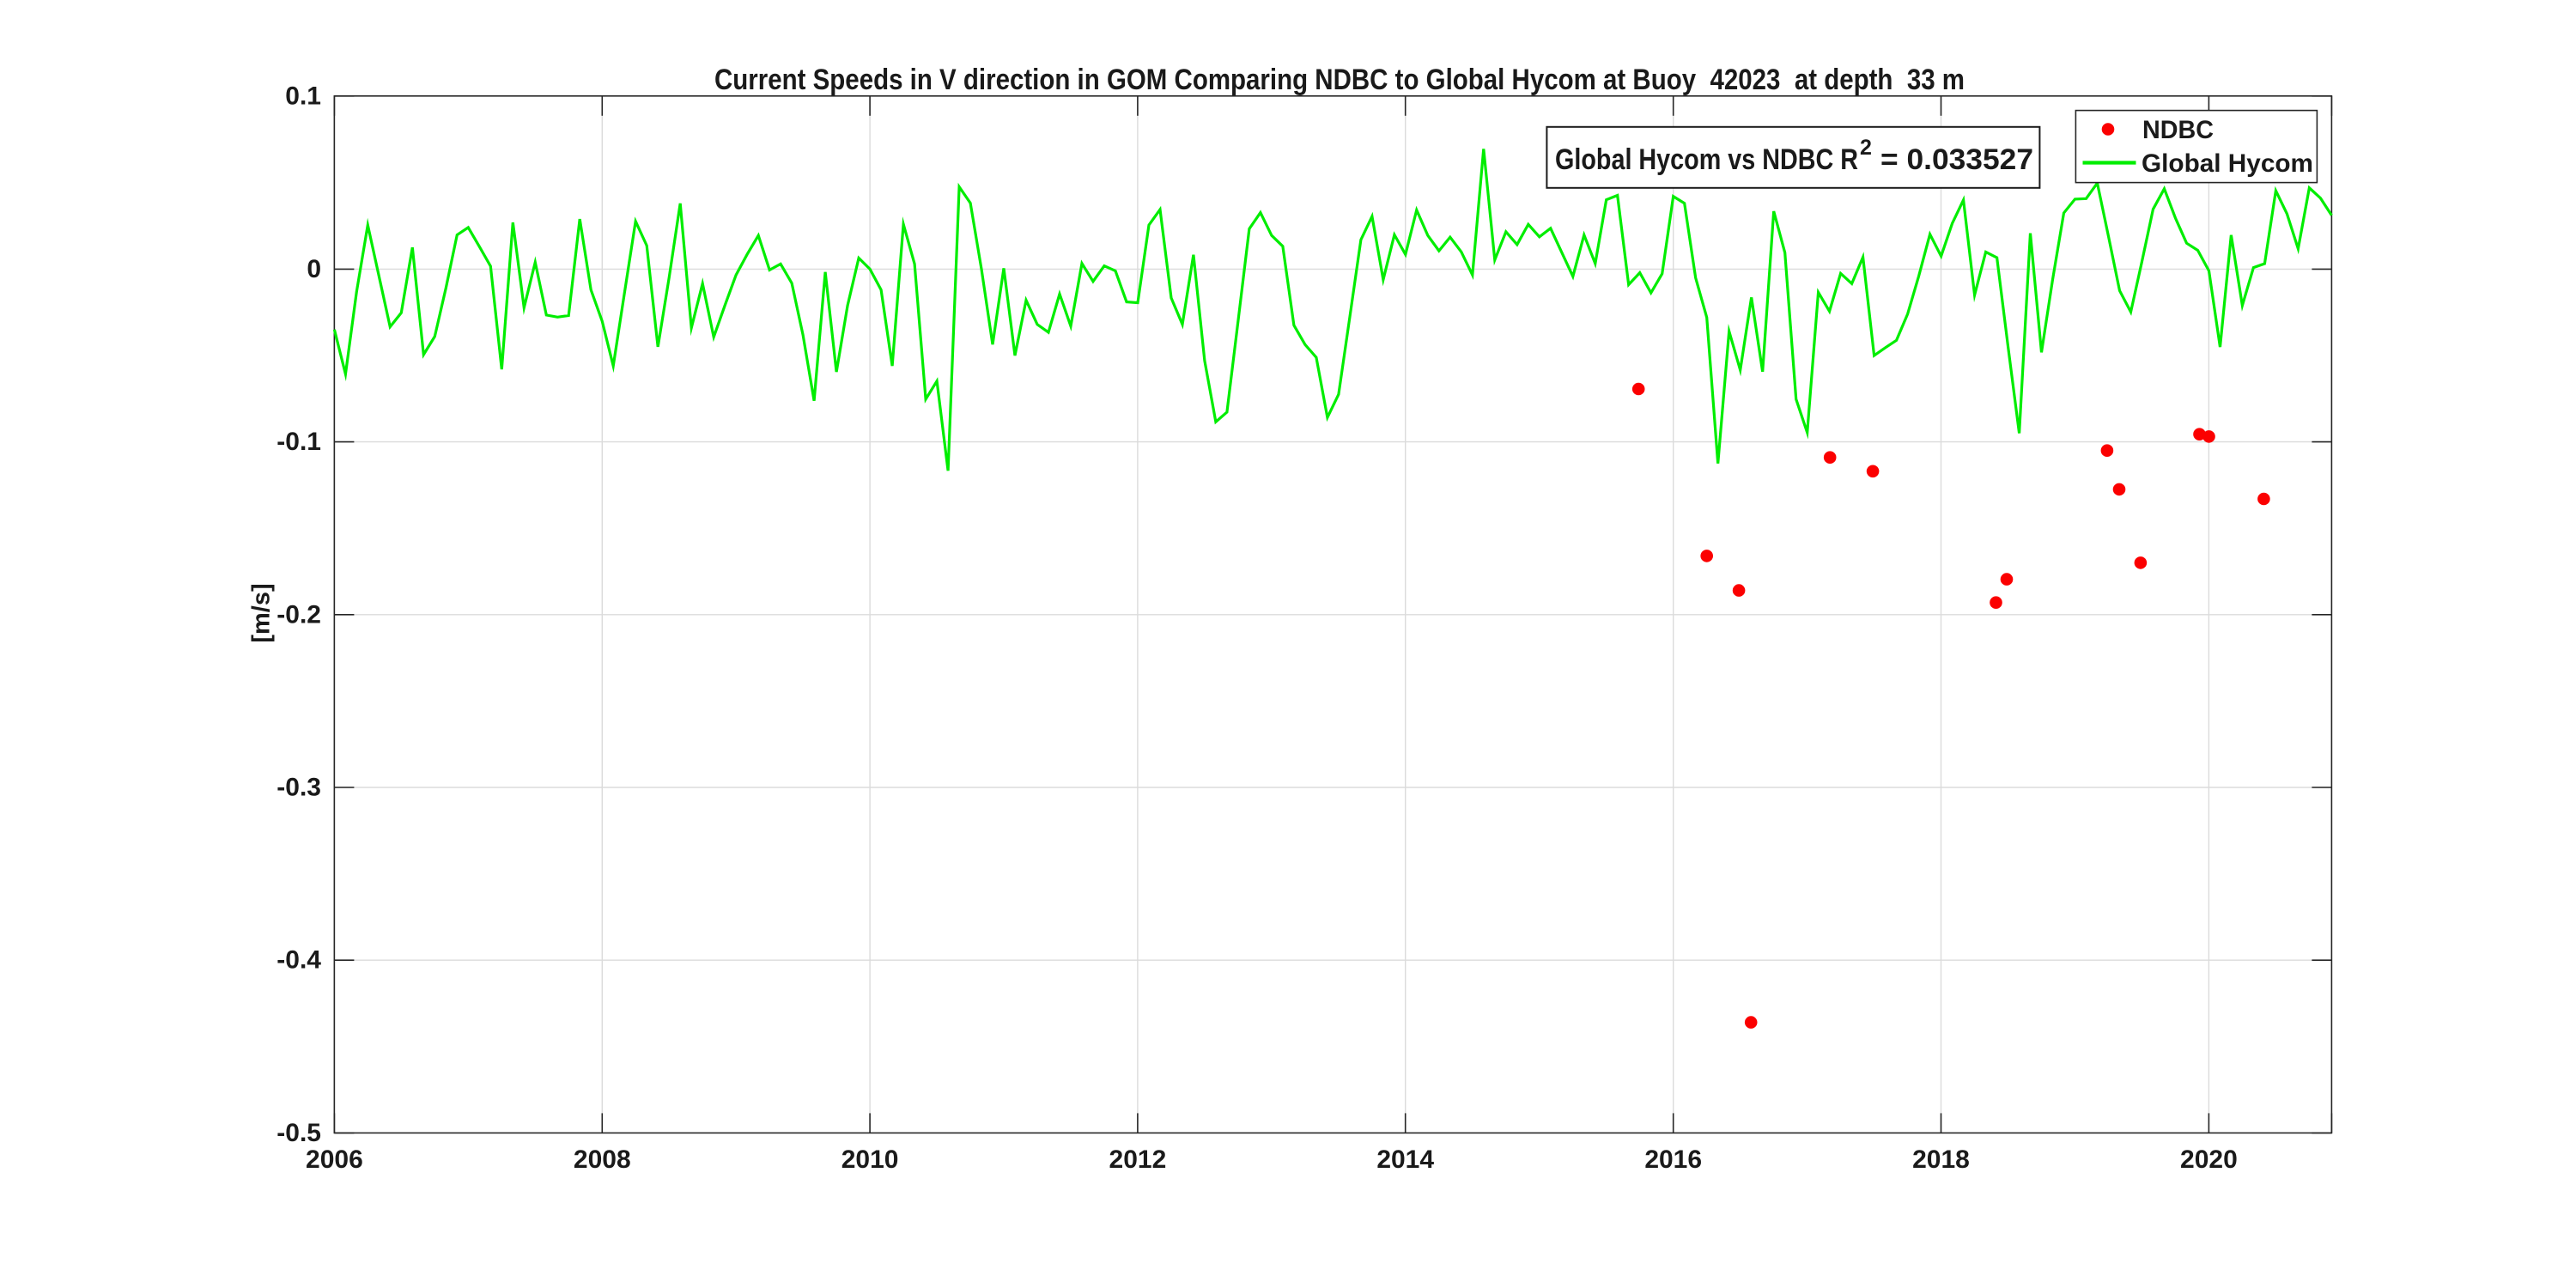 The width and height of the screenshot is (2576, 1276). I want to click on svg-text: 2020, so click(2209, 1159).